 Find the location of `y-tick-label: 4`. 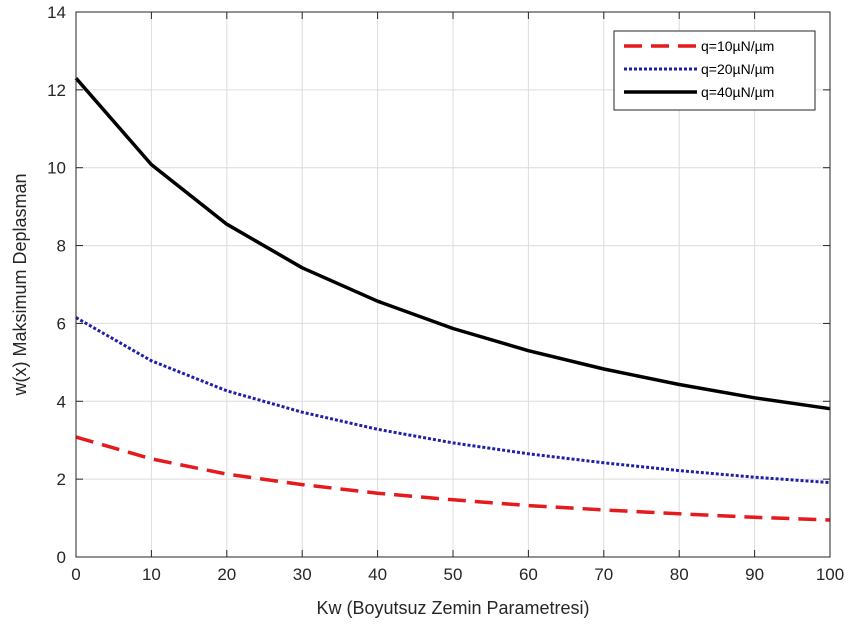

y-tick-label: 4 is located at coordinates (61, 401).